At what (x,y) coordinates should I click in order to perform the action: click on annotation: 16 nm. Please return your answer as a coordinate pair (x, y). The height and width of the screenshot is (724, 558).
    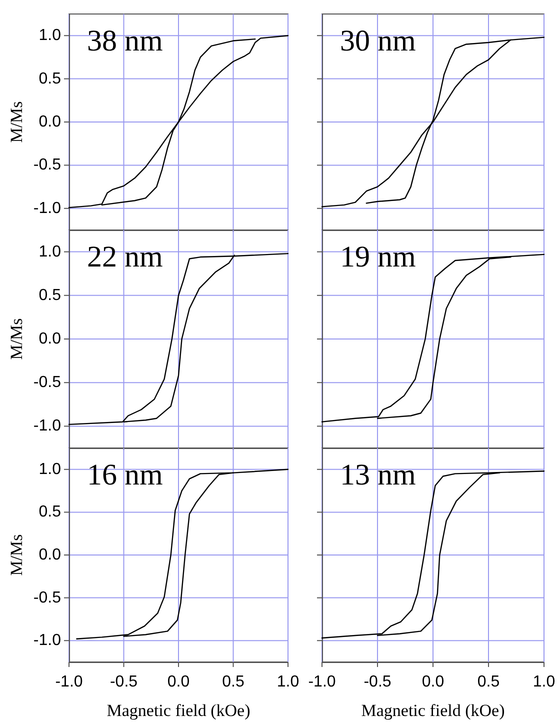
    Looking at the image, I should click on (125, 475).